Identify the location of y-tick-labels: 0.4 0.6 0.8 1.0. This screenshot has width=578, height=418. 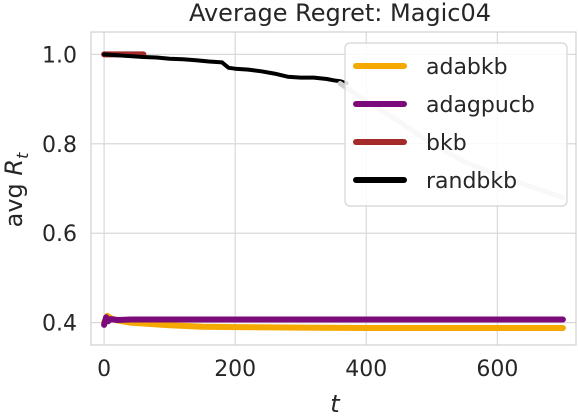
(59, 189).